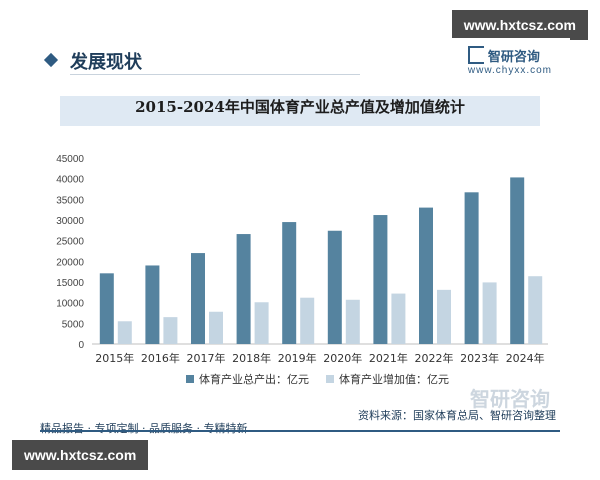  Describe the element at coordinates (254, 379) in the screenshot. I see `legend-label-total: 体育产业总产出：亿元` at that location.